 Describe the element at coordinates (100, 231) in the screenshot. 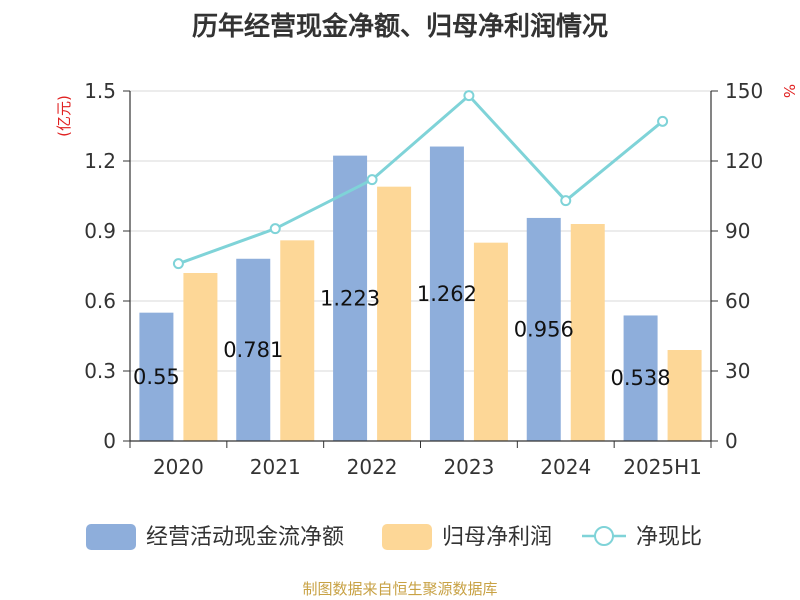

I see `y-left-tick-label: 0.9` at that location.